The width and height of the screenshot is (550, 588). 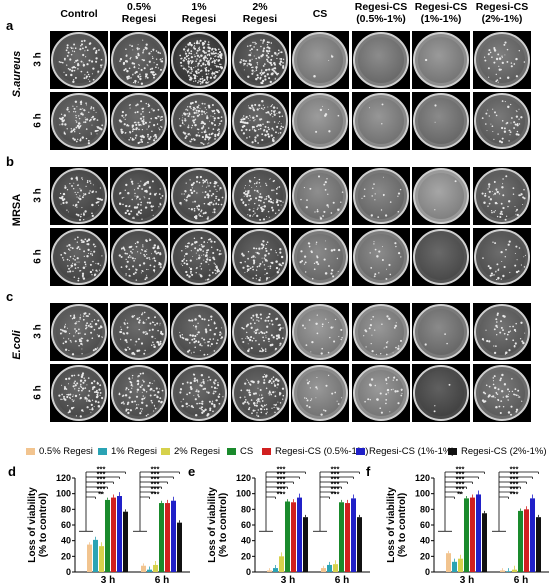 I want to click on legend-item: CS, so click(x=240, y=451).